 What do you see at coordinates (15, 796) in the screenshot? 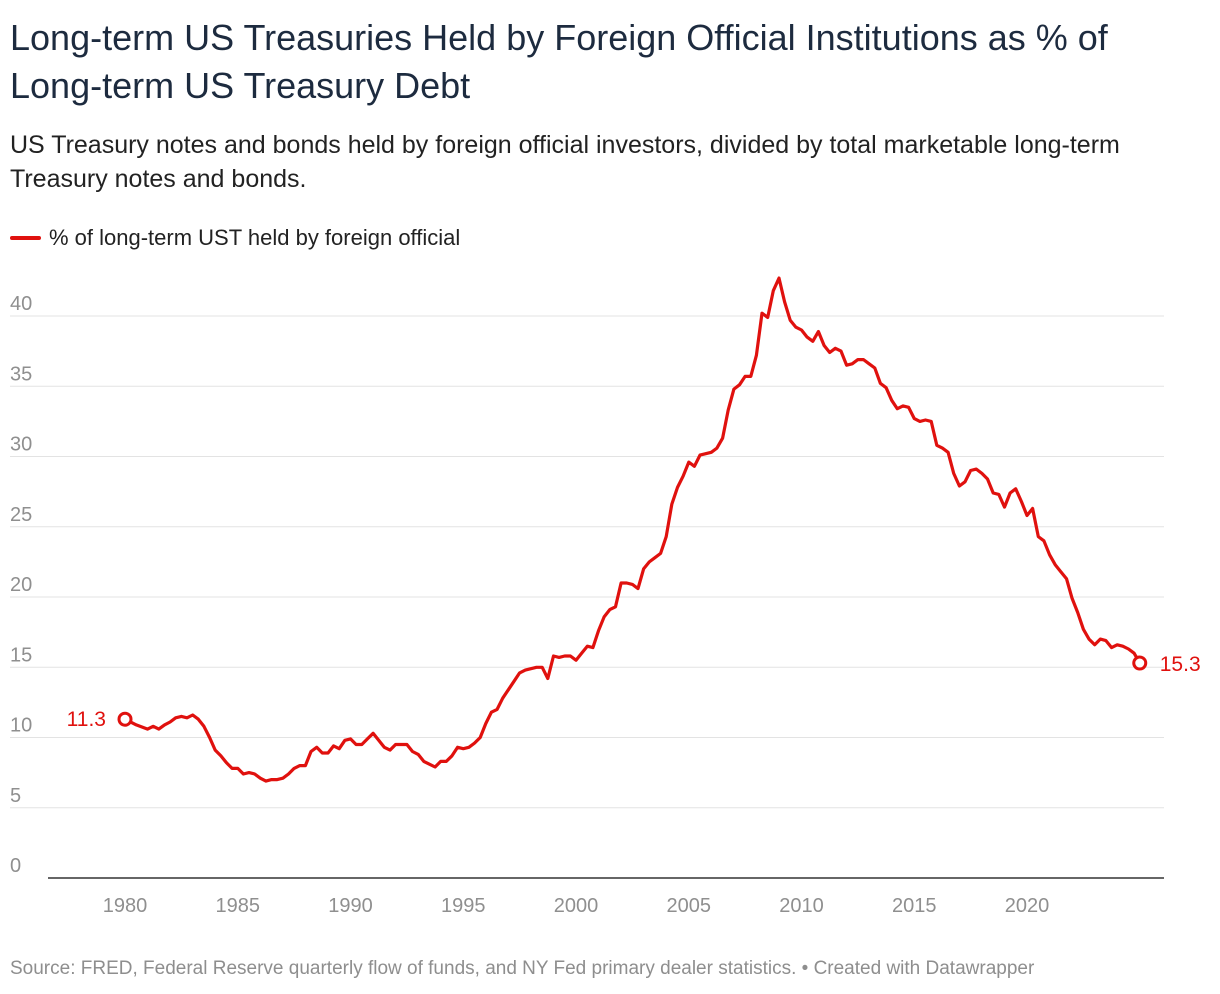
I see `y-tick-label: 5` at bounding box center [15, 796].